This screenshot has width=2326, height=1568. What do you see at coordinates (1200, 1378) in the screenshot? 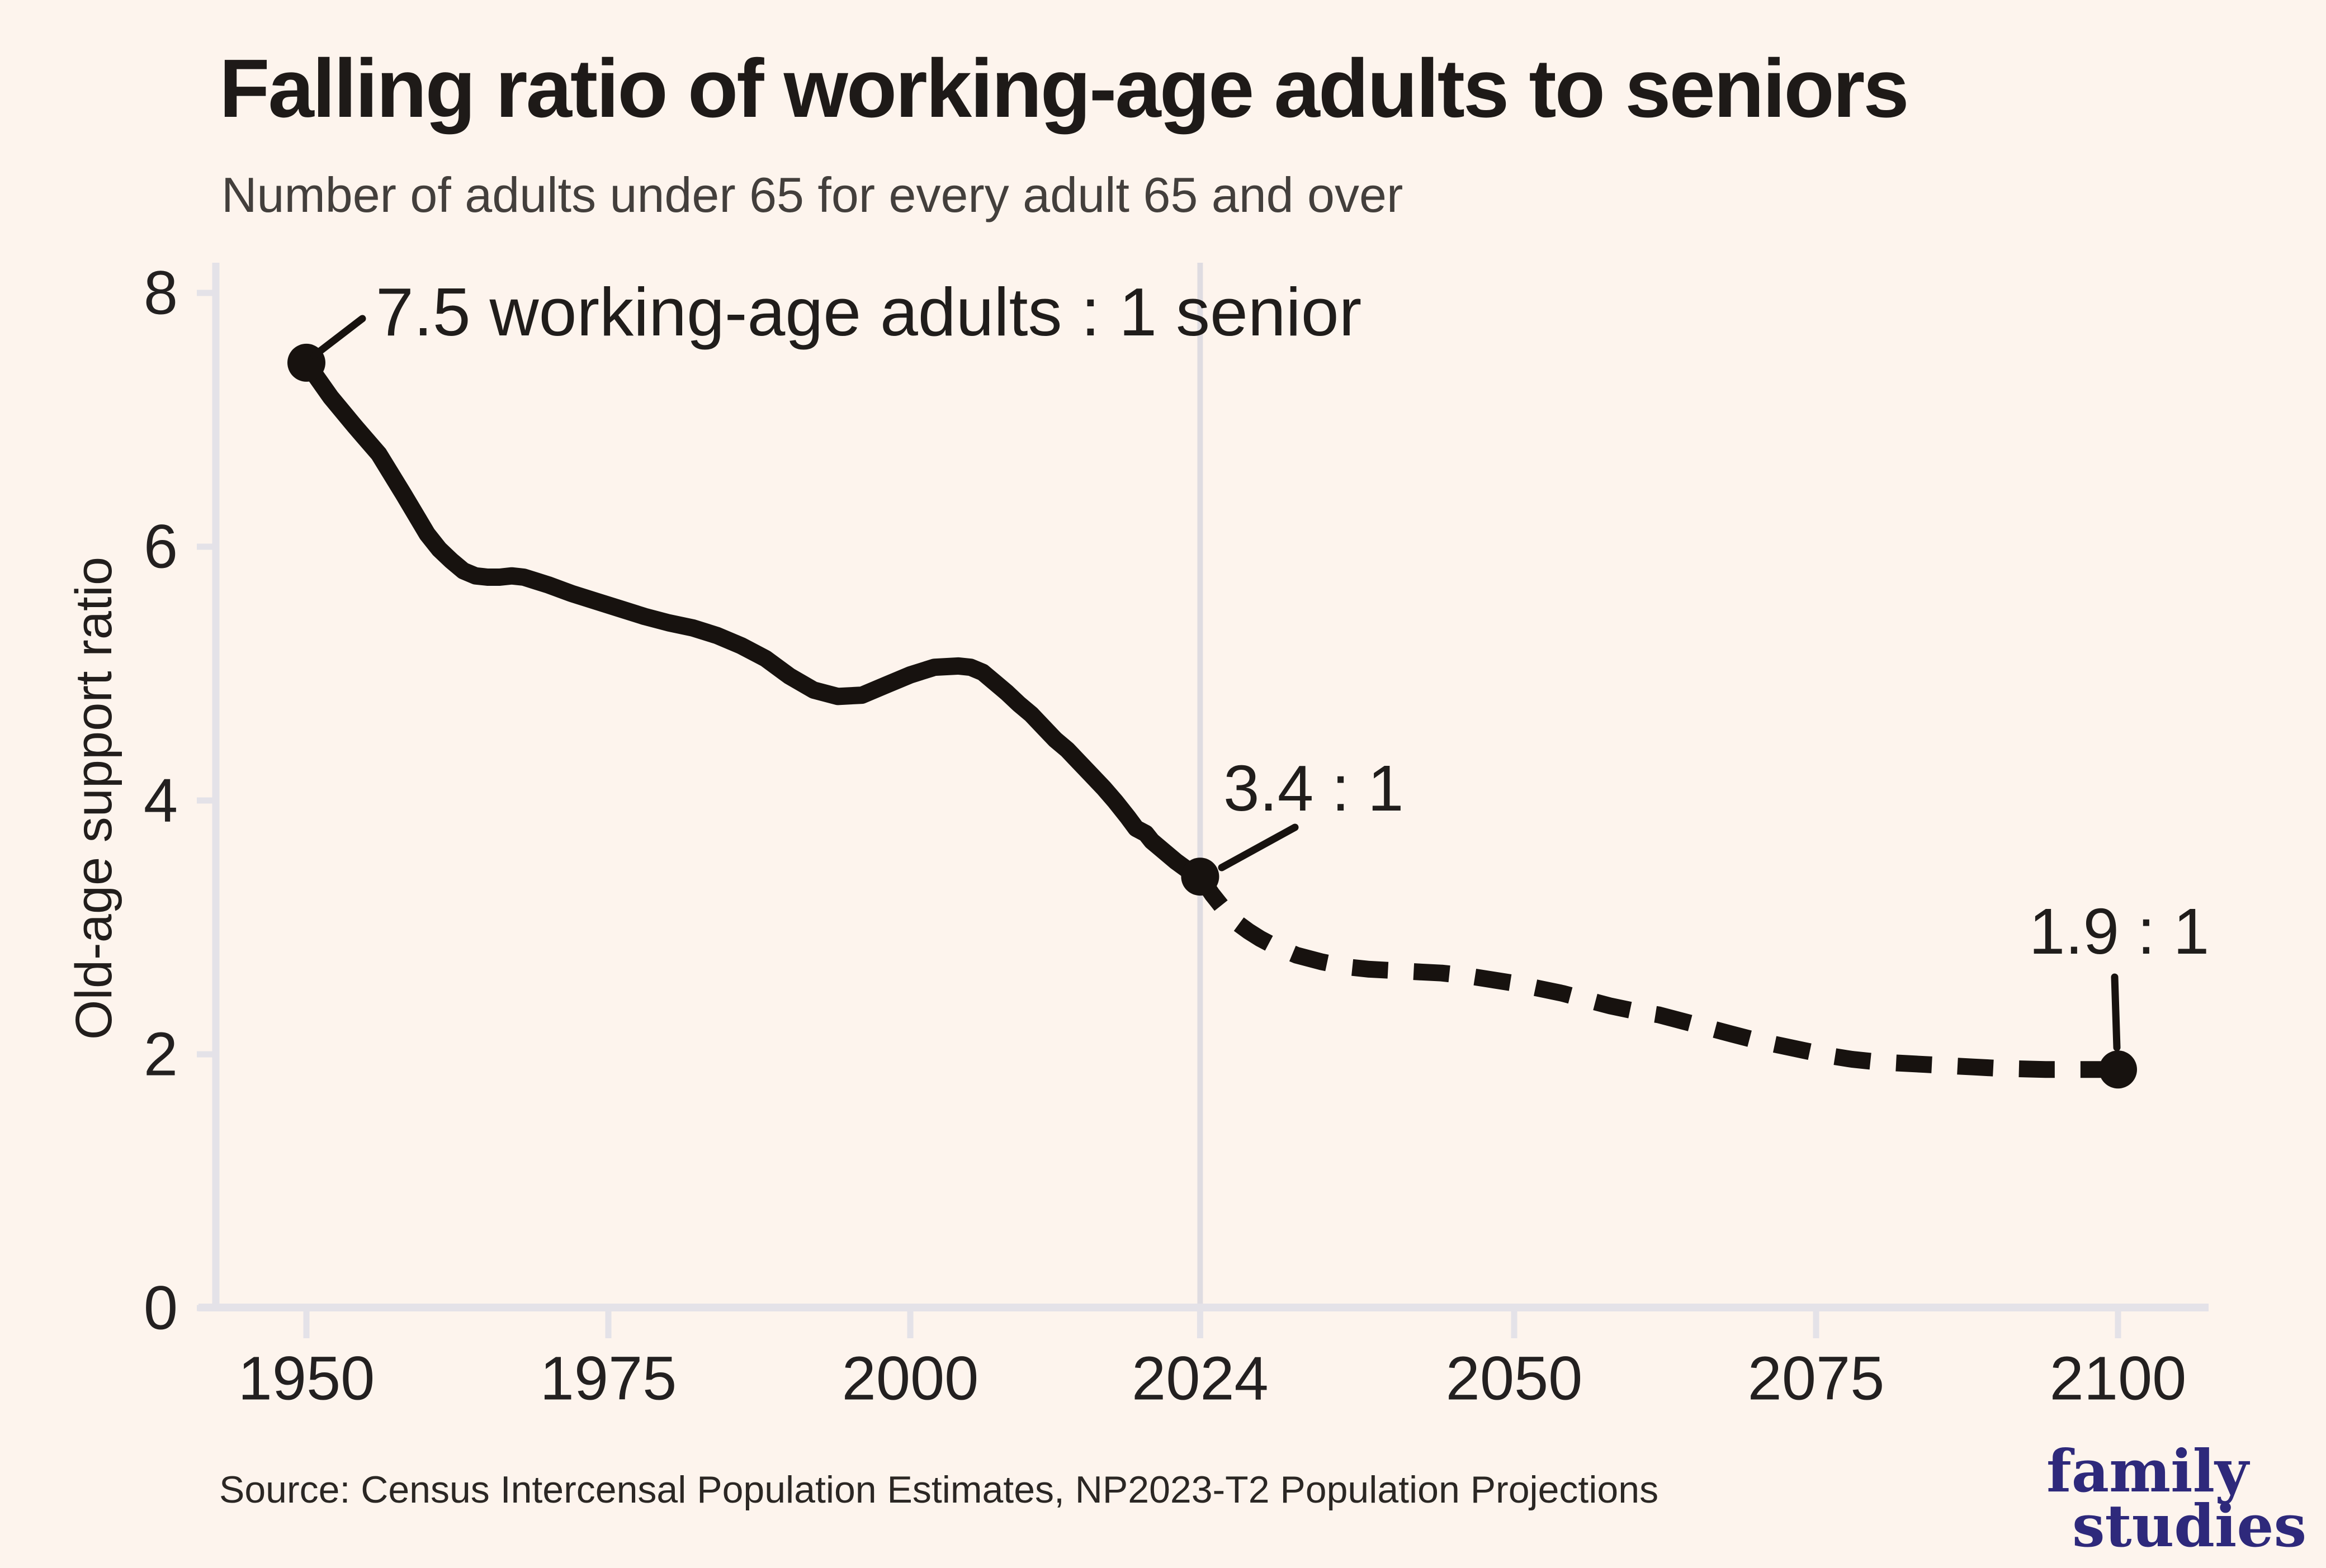
I see `x-tick-label: 2024` at bounding box center [1200, 1378].